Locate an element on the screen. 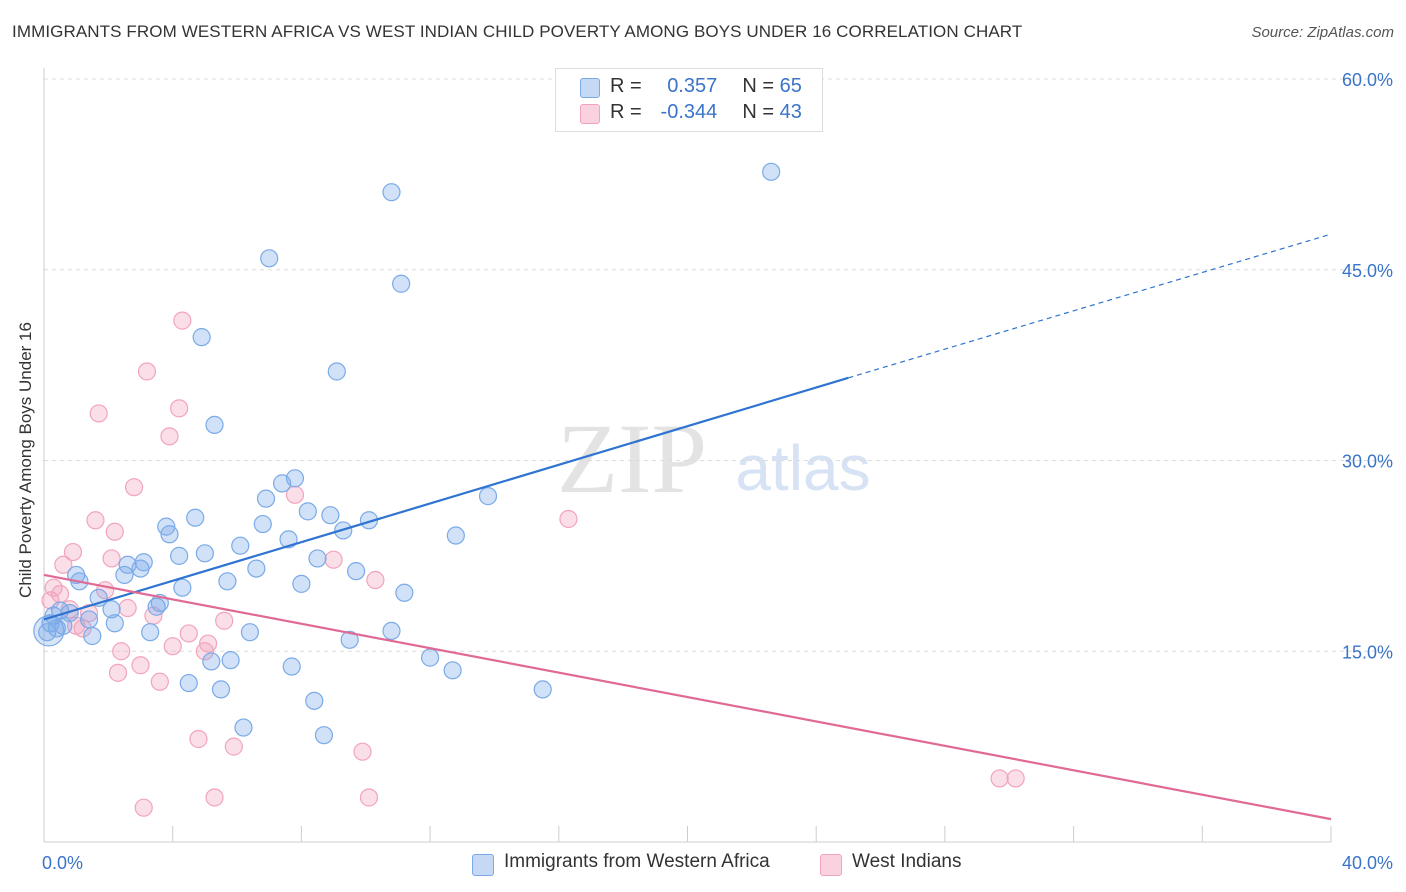  x-tick-label: 0.0% is located at coordinates (62, 863).